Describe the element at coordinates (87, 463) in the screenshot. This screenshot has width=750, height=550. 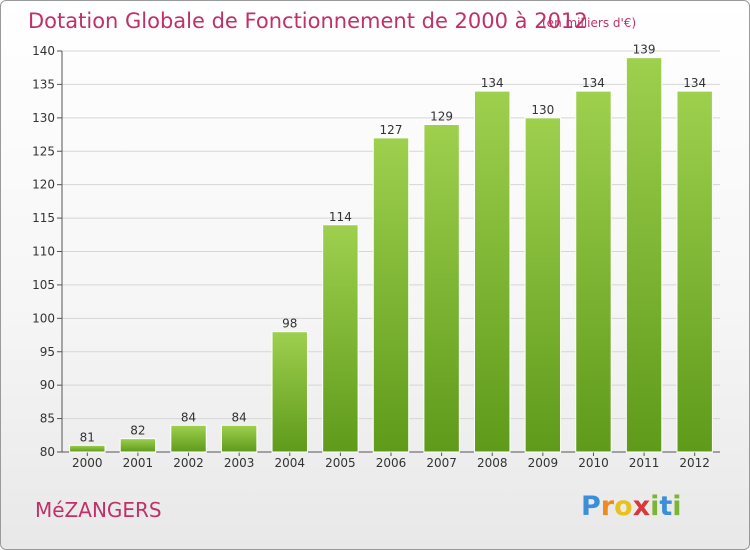
I see `x-tick-label: 2000` at that location.